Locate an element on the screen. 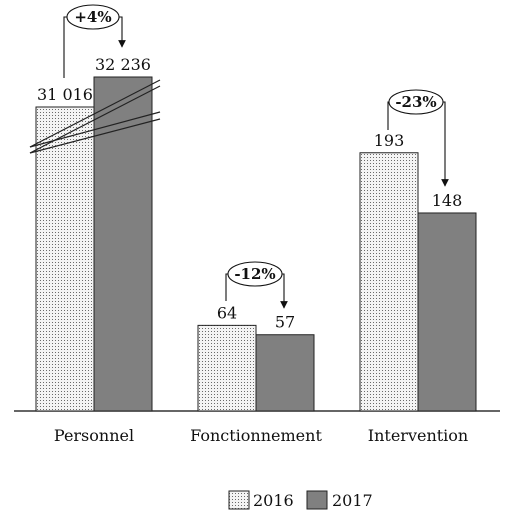 This screenshot has height=525, width=510. value-label-personnel-2016: 31 016 is located at coordinates (65, 94).